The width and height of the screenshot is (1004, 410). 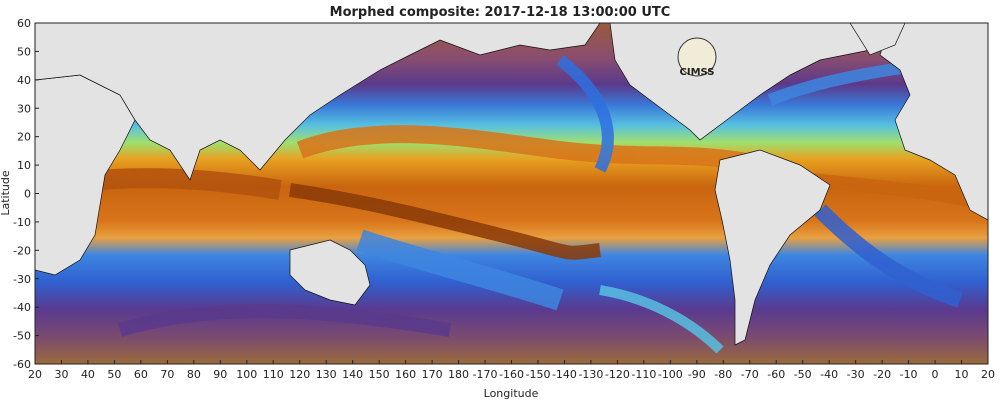 What do you see at coordinates (167, 374) in the screenshot?
I see `x-tick-label: 70` at bounding box center [167, 374].